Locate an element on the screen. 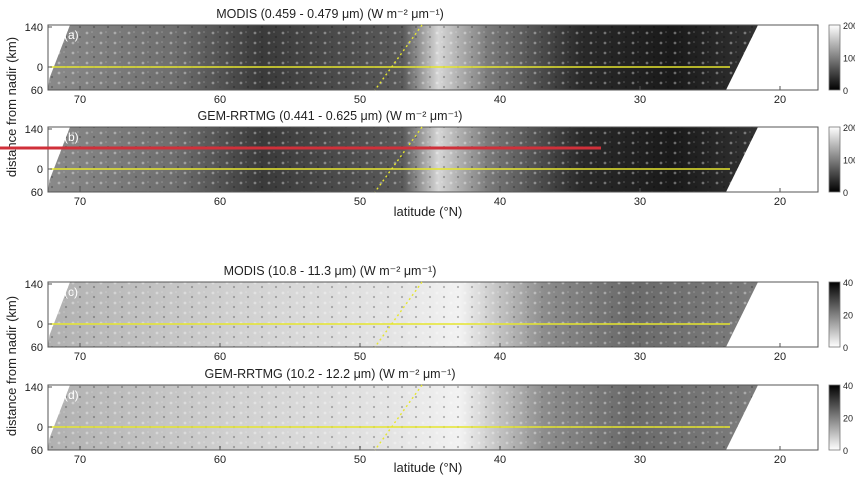 This screenshot has width=855, height=483. y-axis-label-bottom: distance from nadir (km) is located at coordinates (11, 366).